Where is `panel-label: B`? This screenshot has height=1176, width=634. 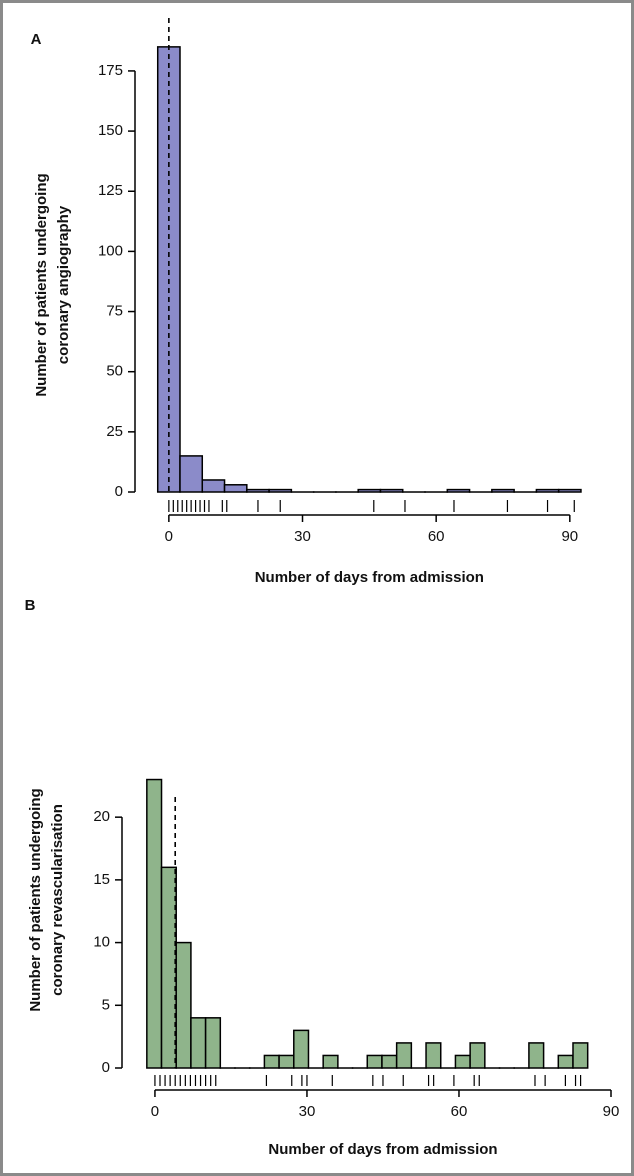
panel-label: B is located at coordinates (30, 605).